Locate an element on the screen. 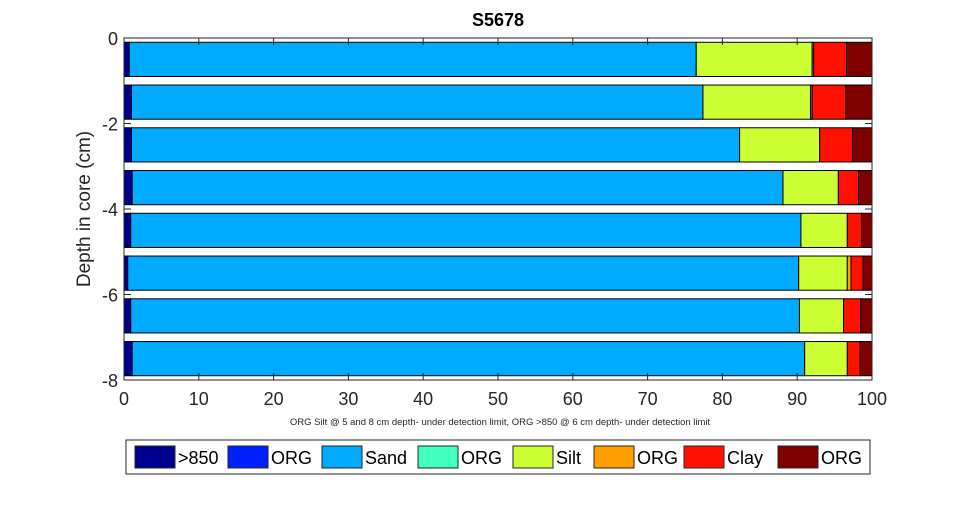 The image size is (964, 528). x-tick-label: 20 is located at coordinates (274, 399).